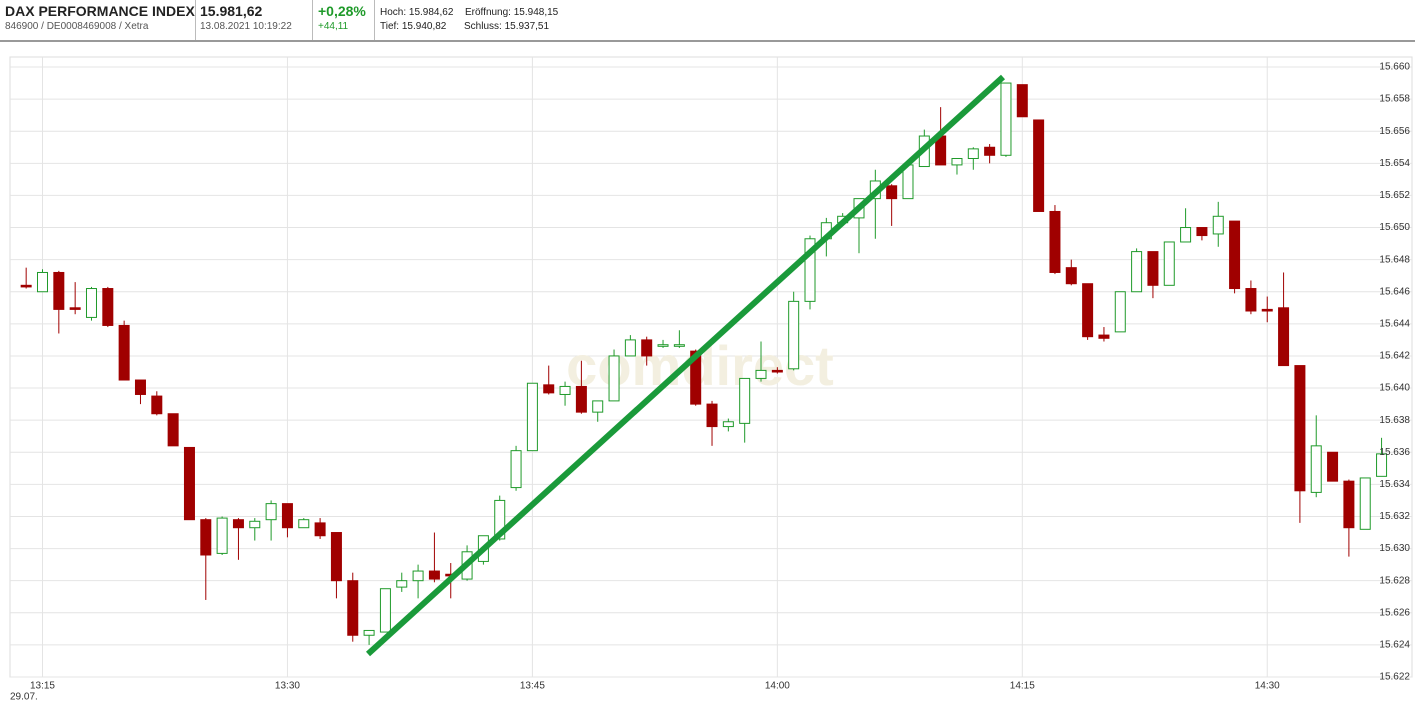 This screenshot has width=1415, height=706. What do you see at coordinates (1394, 259) in the screenshot?
I see `y-tick-label: 15.648` at bounding box center [1394, 259].